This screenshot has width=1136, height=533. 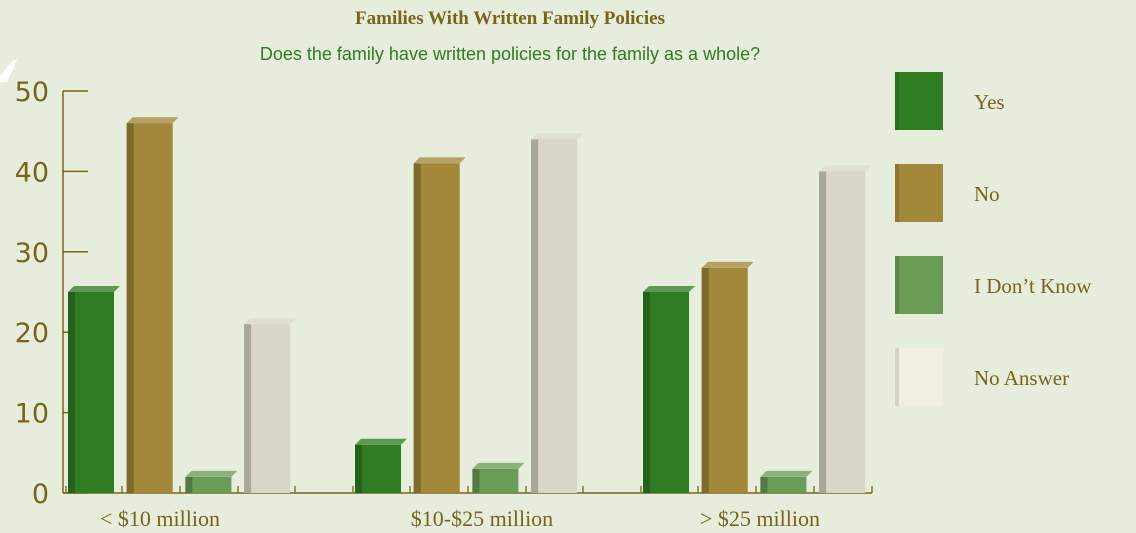 I want to click on bar-i-don-t-know-2-edge, so click(x=476, y=480).